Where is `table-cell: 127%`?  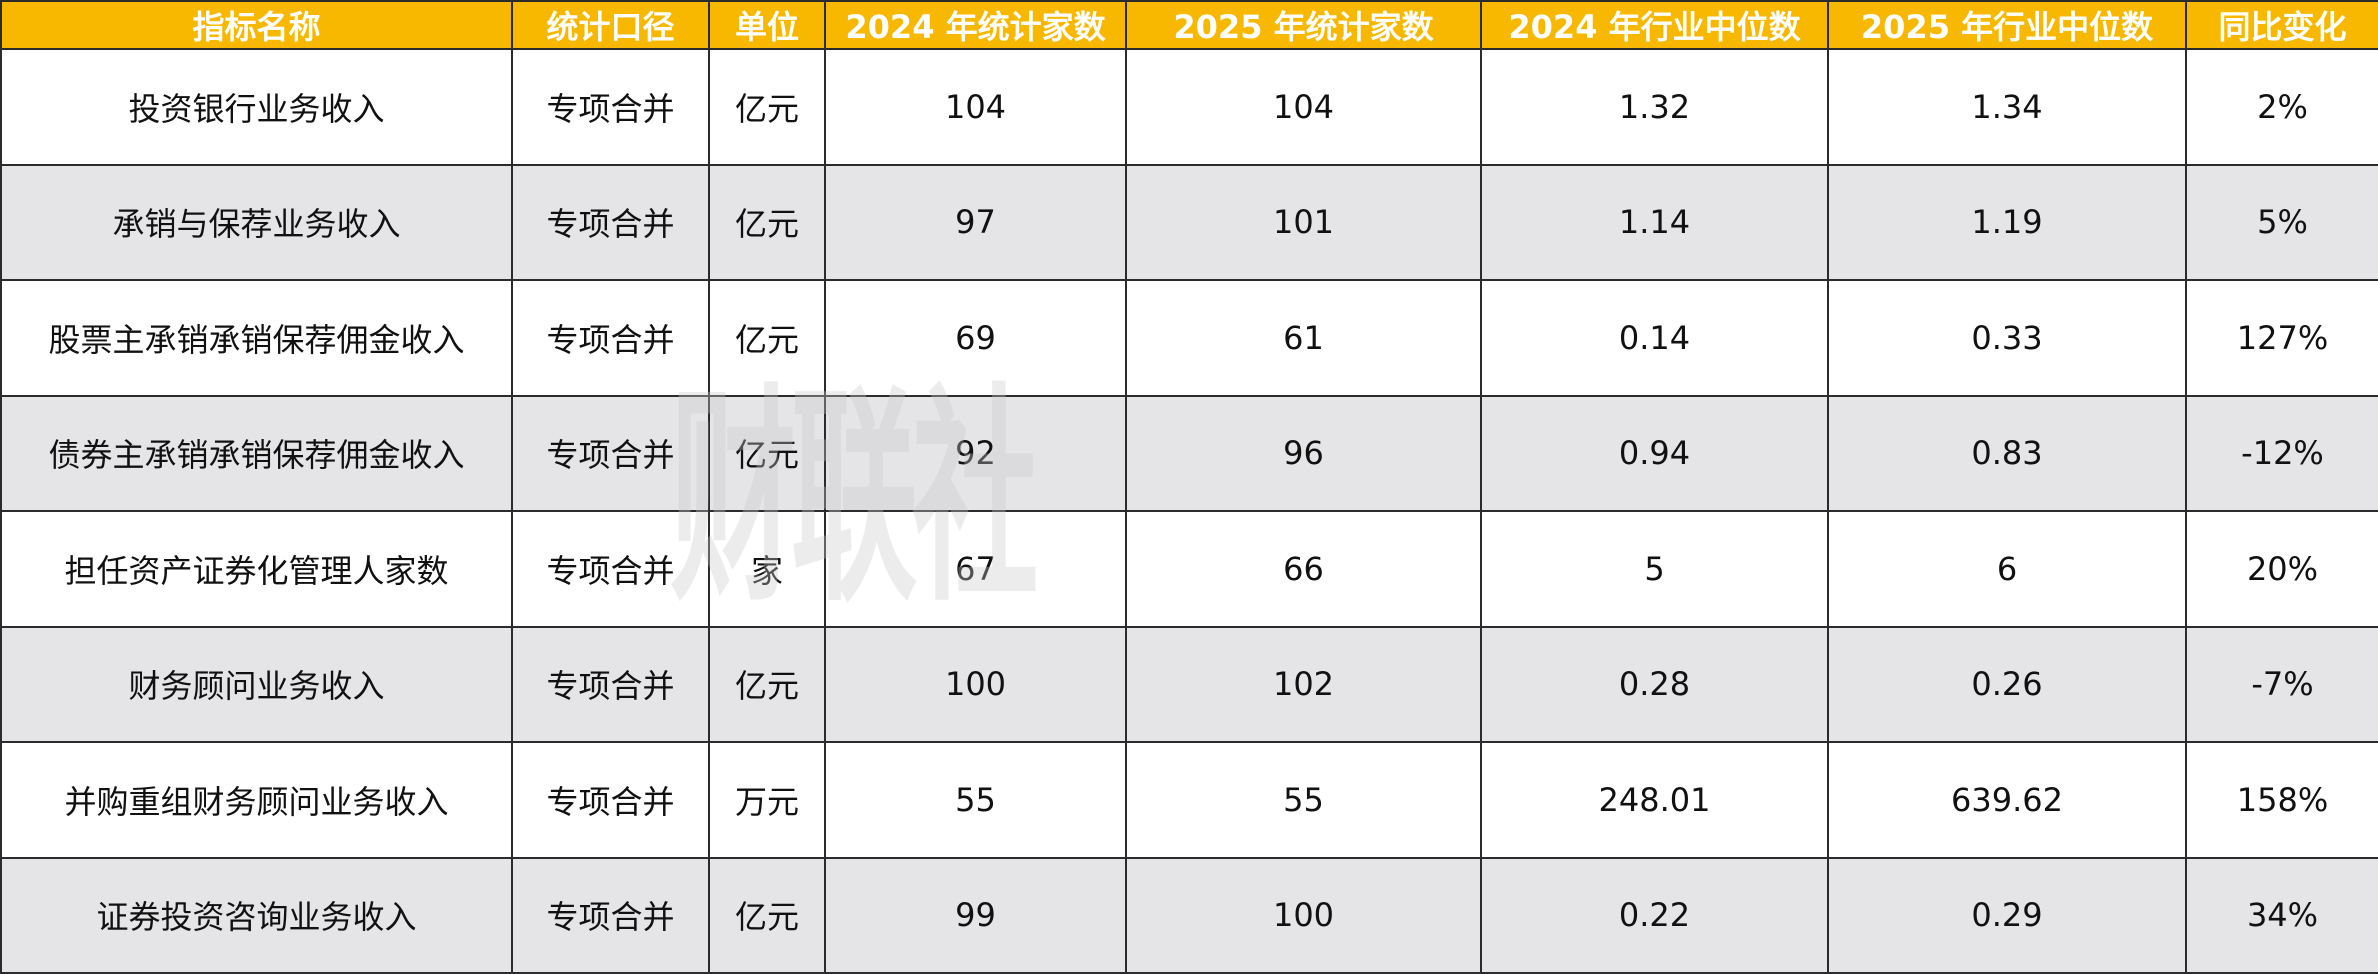 table-cell: 127% is located at coordinates (2281, 338).